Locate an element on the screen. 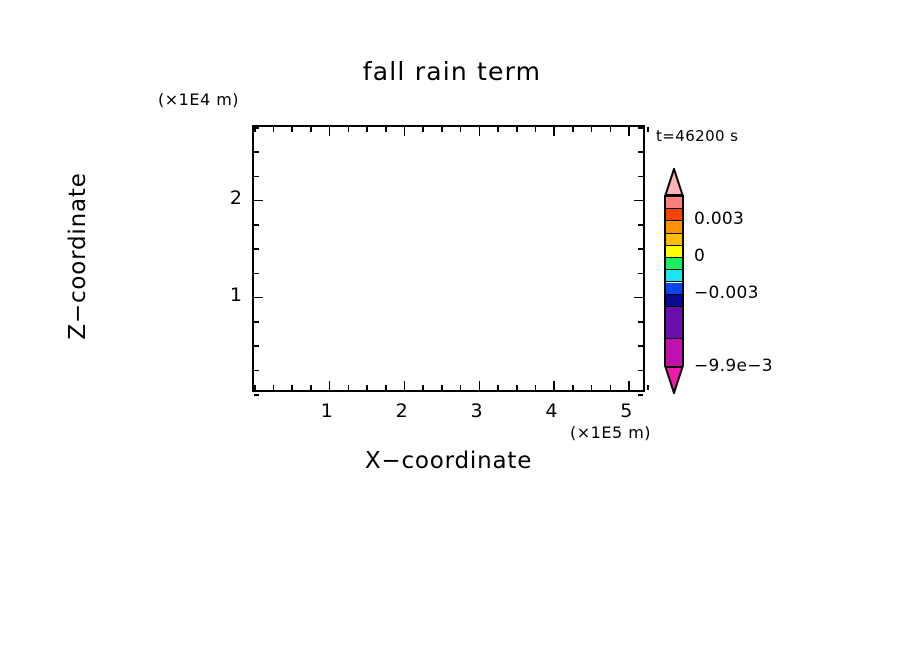 The width and height of the screenshot is (904, 654). colorbar-tick-label: −0.003 is located at coordinates (726, 292).